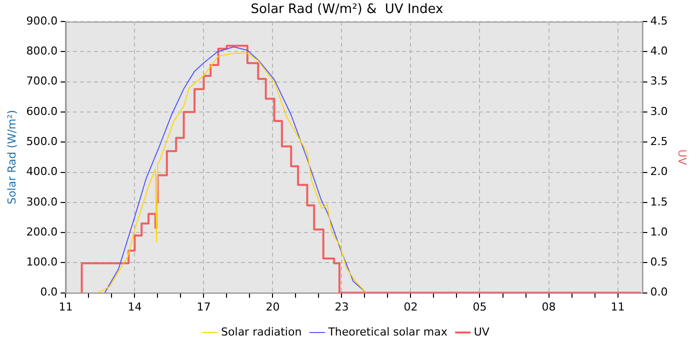 The width and height of the screenshot is (700, 350). Describe the element at coordinates (42, 141) in the screenshot. I see `y-tick-label: 500.0` at that location.